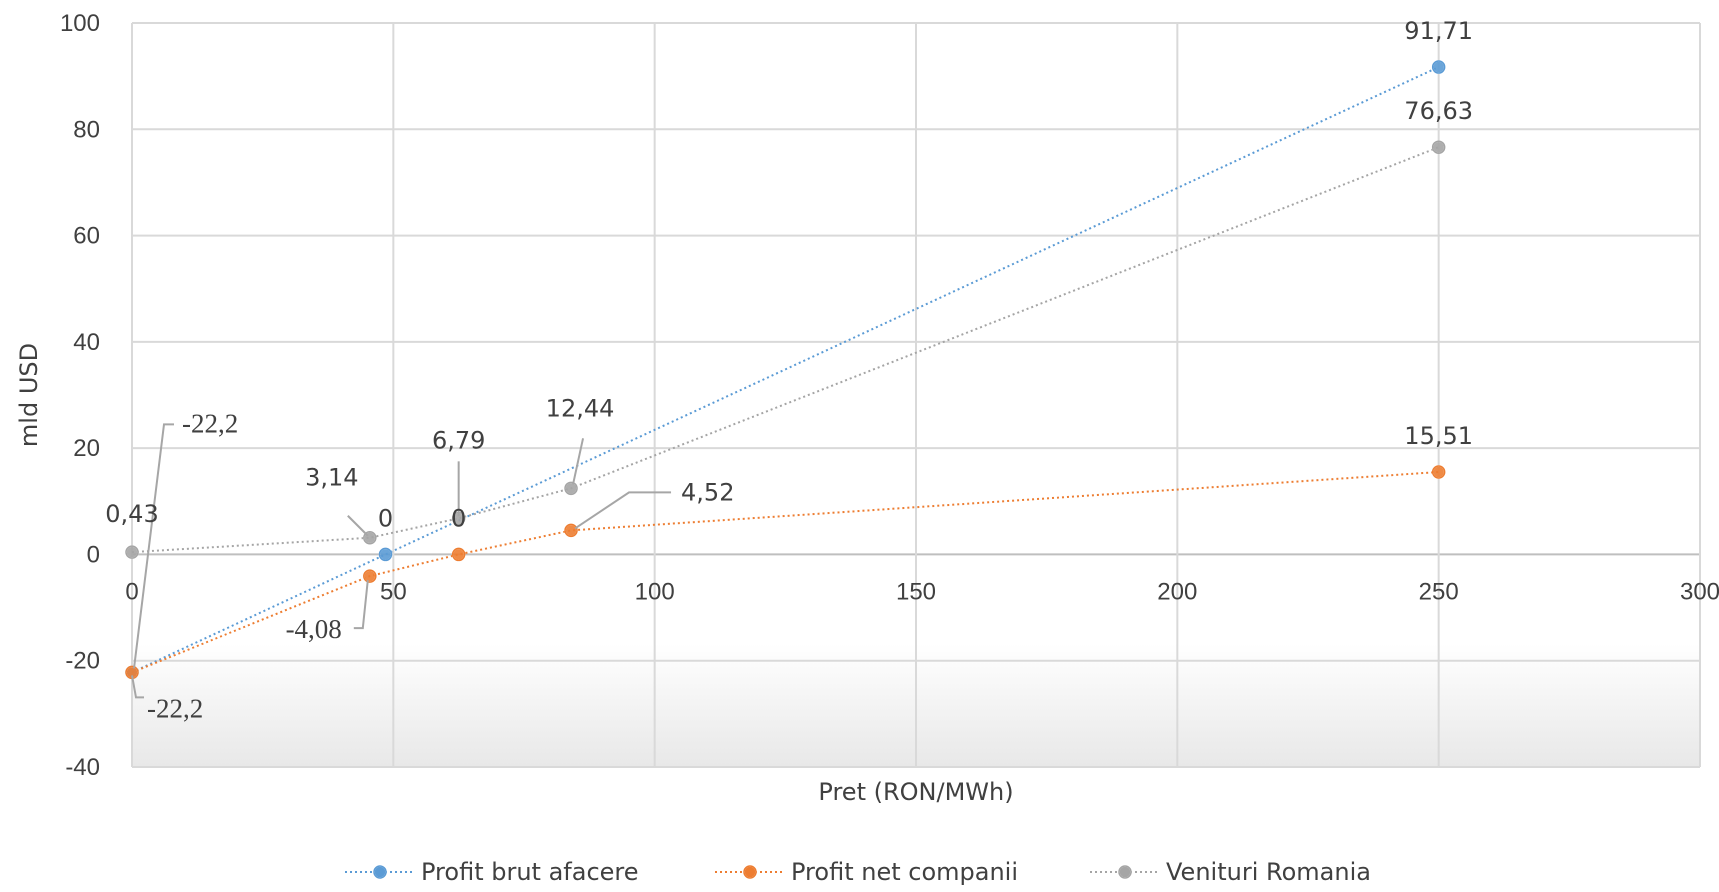  What do you see at coordinates (655, 591) in the screenshot?
I see `x-tick-label: 100` at bounding box center [655, 591].